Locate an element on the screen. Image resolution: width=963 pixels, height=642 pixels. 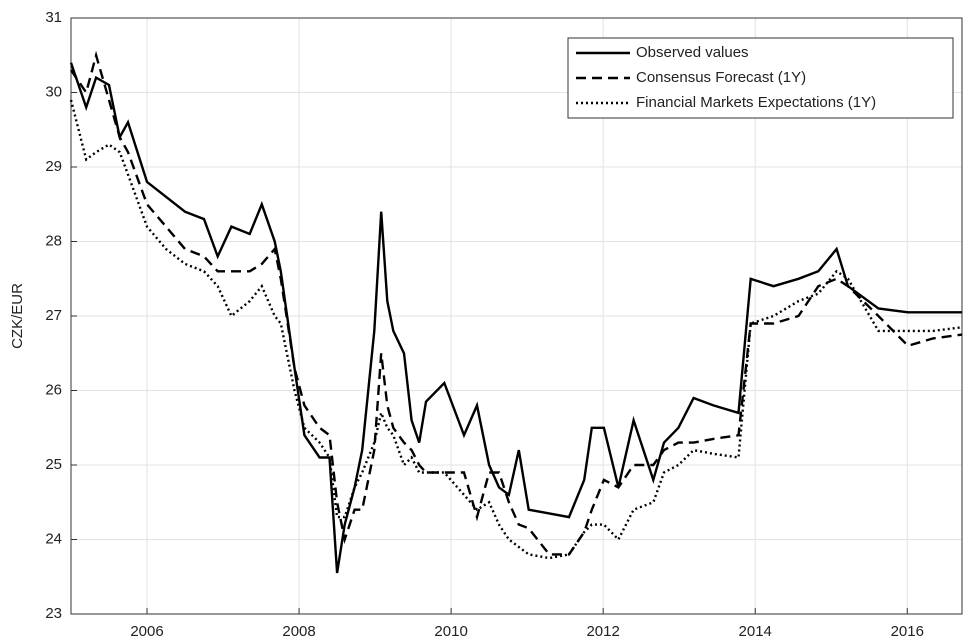
x-tick-label: 2012 is located at coordinates (602, 631).